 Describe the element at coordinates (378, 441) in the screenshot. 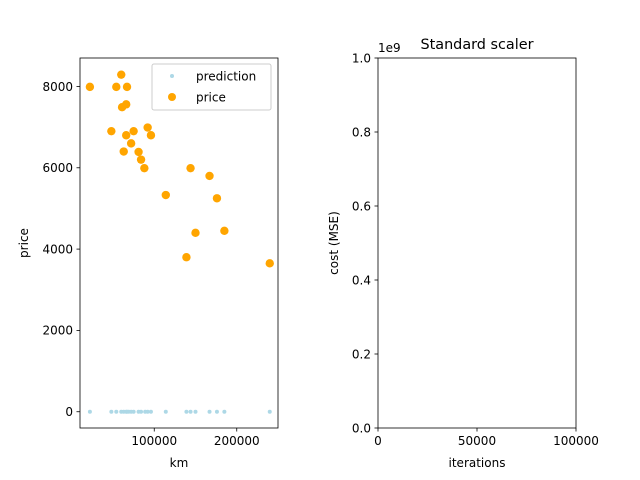

I see `x-tick-label: 0` at that location.